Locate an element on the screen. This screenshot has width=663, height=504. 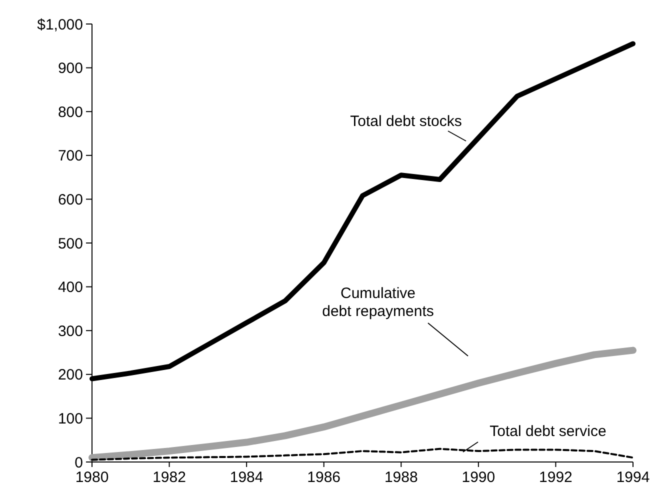
y-tick-label: 0 is located at coordinates (78, 463).